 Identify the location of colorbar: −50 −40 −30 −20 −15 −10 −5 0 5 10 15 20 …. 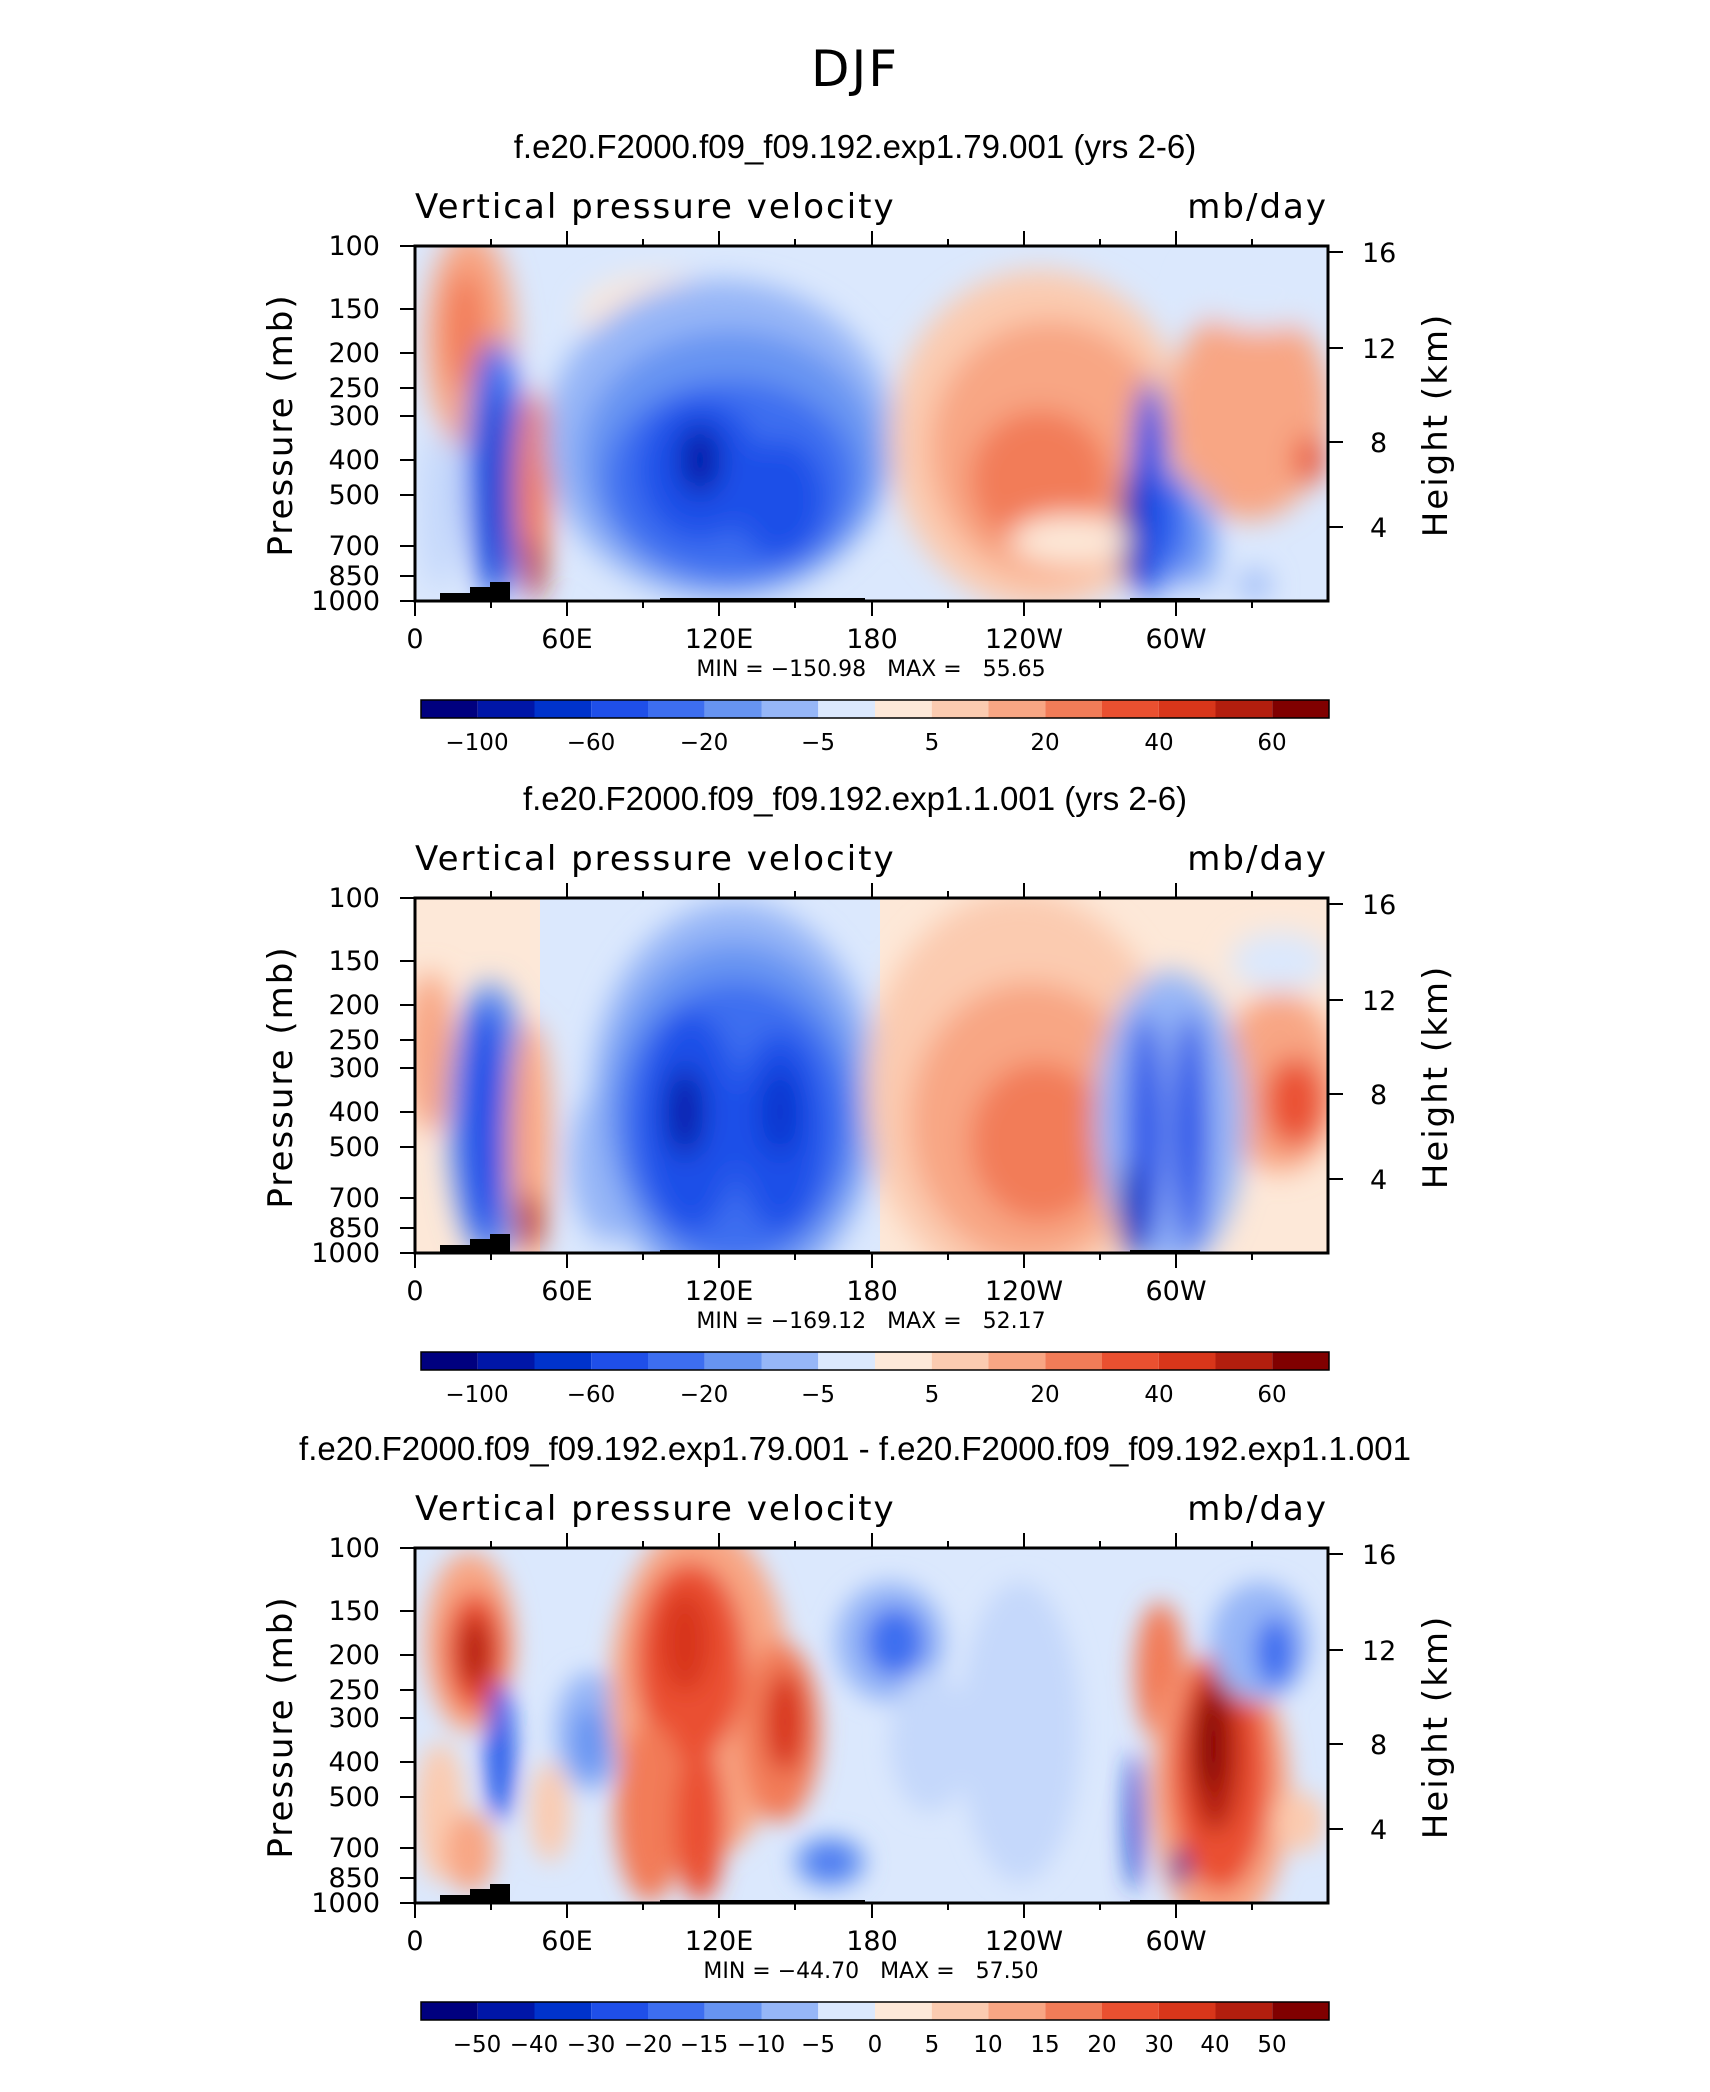
(875, 2029).